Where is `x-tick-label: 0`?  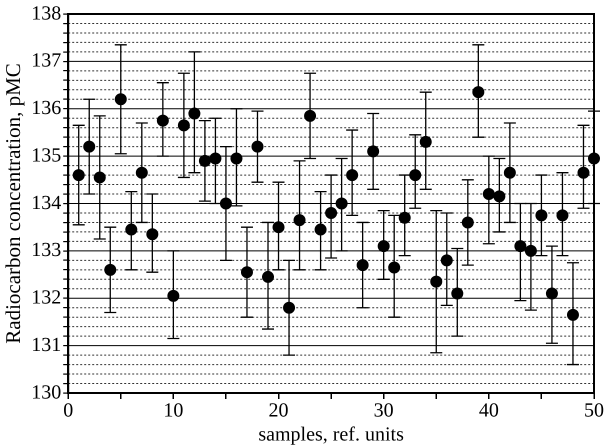
x-tick-label: 0 is located at coordinates (68, 410).